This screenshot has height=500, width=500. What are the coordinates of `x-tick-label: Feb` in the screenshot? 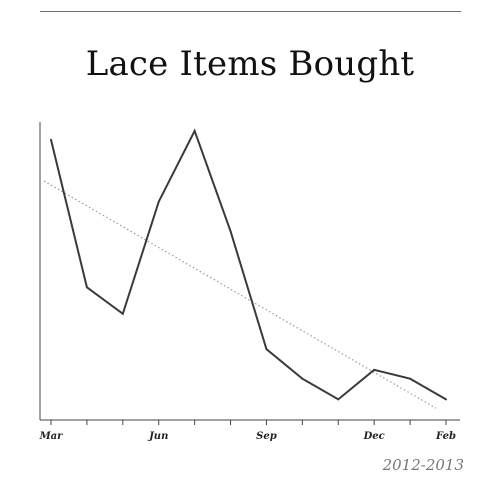 It's located at (445, 436).